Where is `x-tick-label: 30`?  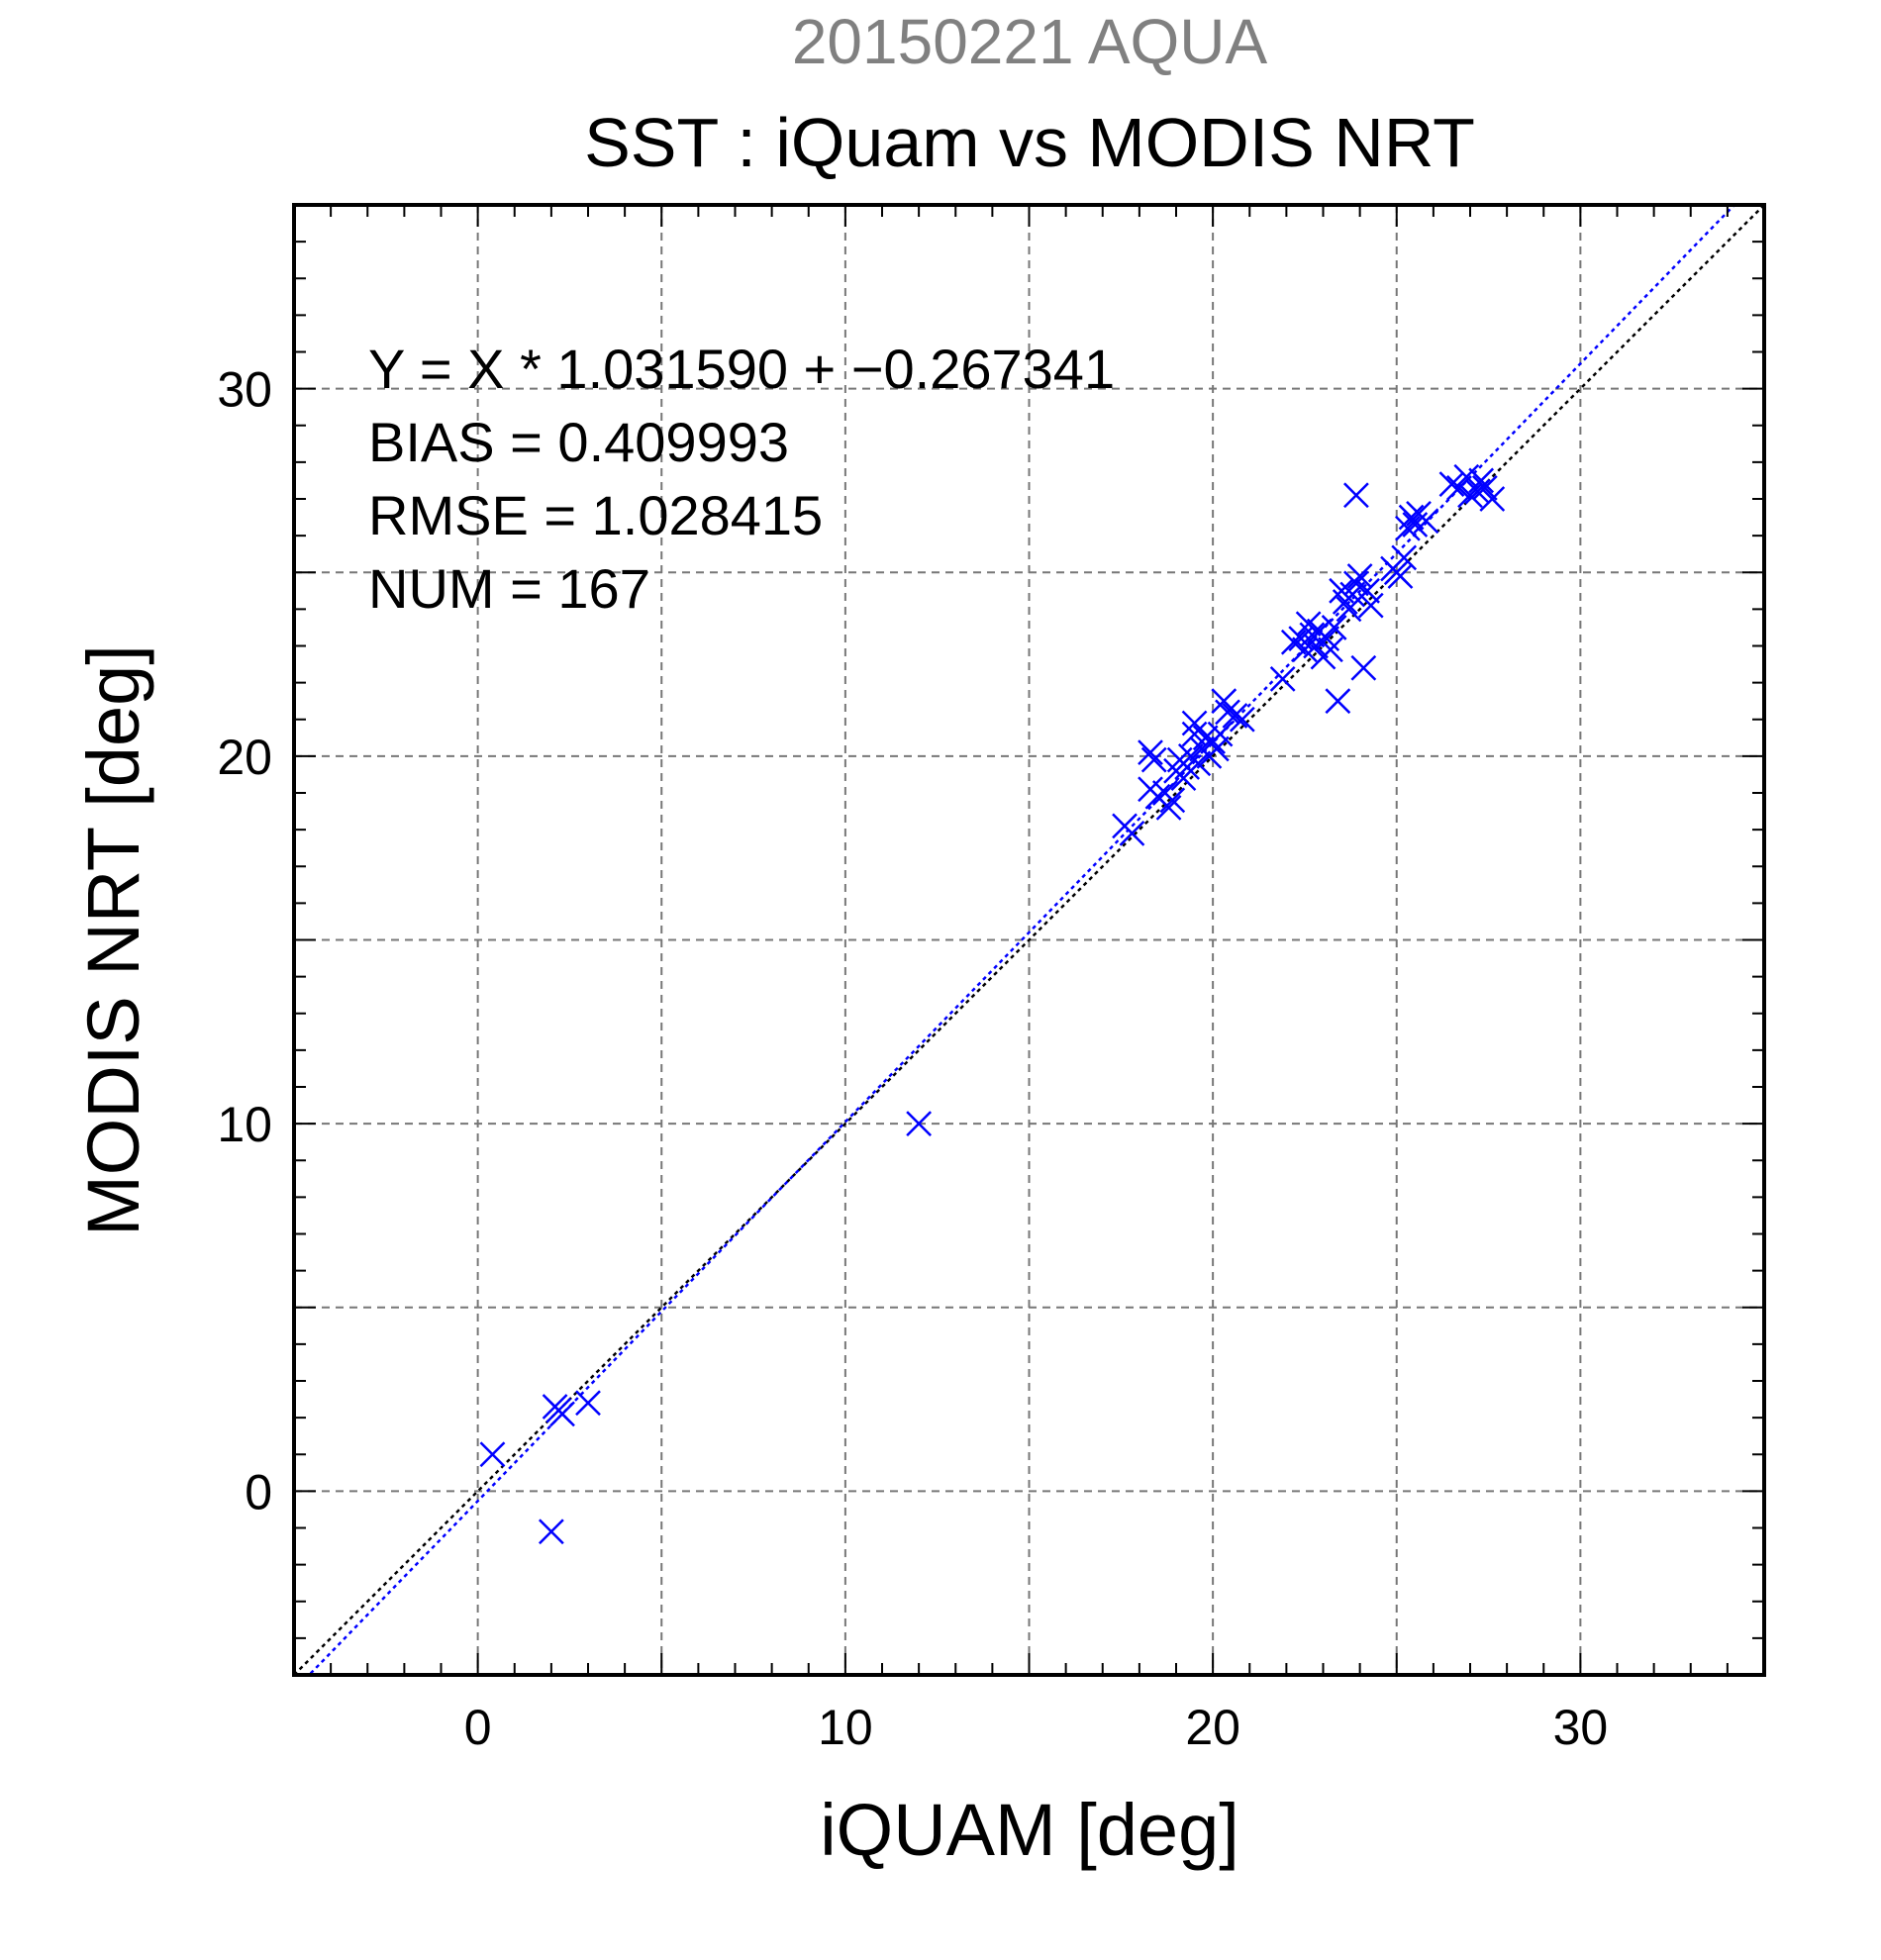
x-tick-label: 30 is located at coordinates (1581, 1727).